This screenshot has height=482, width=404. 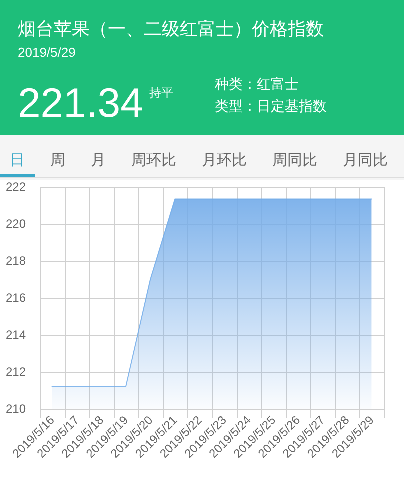 What do you see at coordinates (365, 160) in the screenshot?
I see `text: 月同比` at bounding box center [365, 160].